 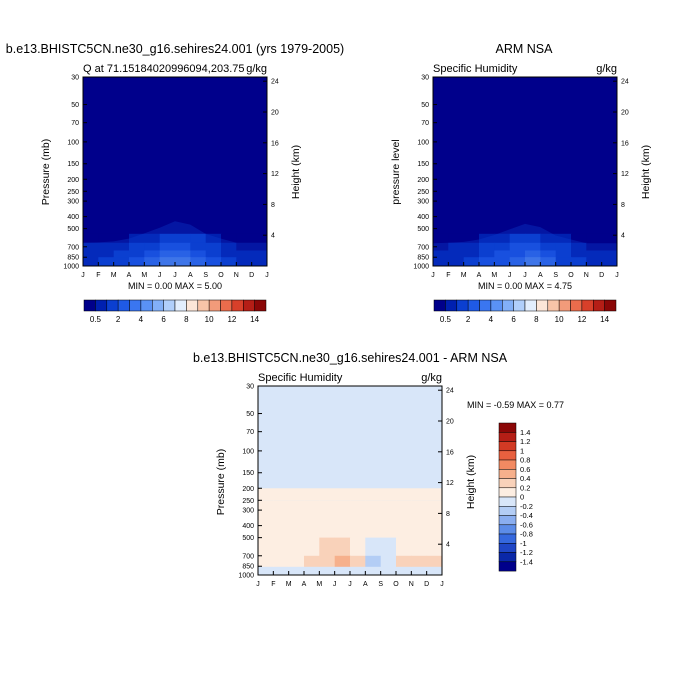 I want to click on month-tick-label: M, so click(x=114, y=275).